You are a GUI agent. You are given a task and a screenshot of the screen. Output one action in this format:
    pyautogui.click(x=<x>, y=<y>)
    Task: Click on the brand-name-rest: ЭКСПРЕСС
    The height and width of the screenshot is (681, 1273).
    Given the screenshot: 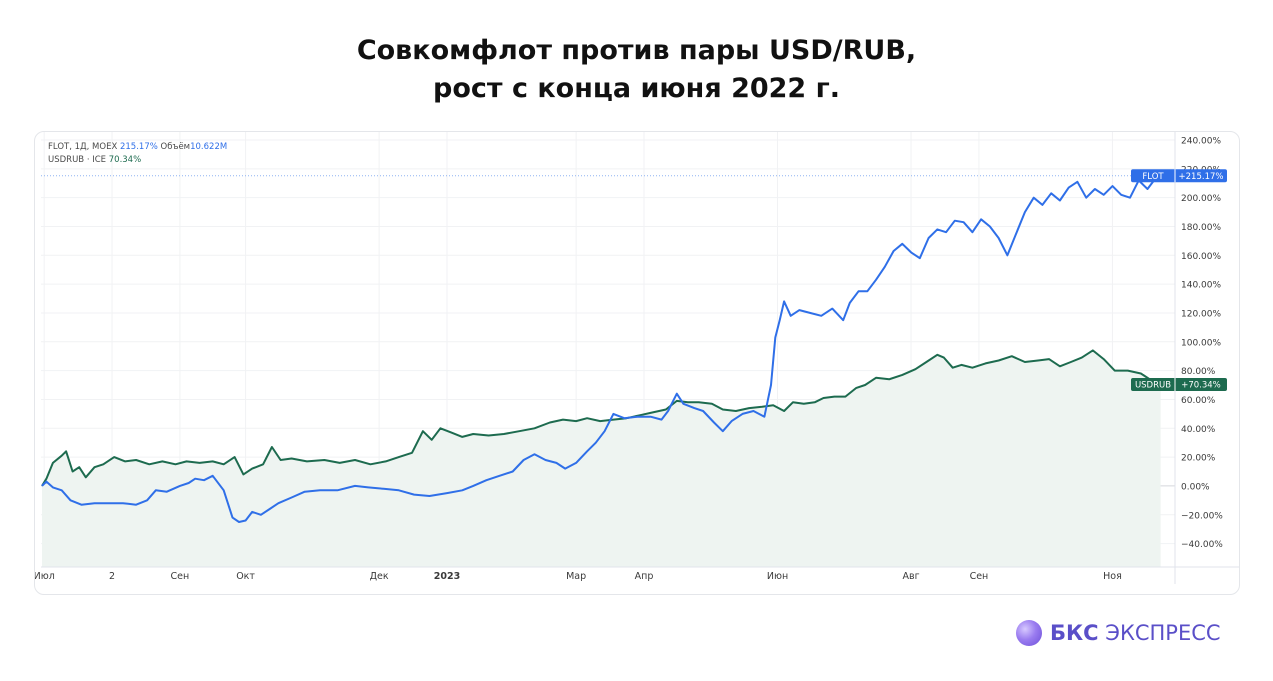 What is the action you would take?
    pyautogui.click(x=1163, y=633)
    